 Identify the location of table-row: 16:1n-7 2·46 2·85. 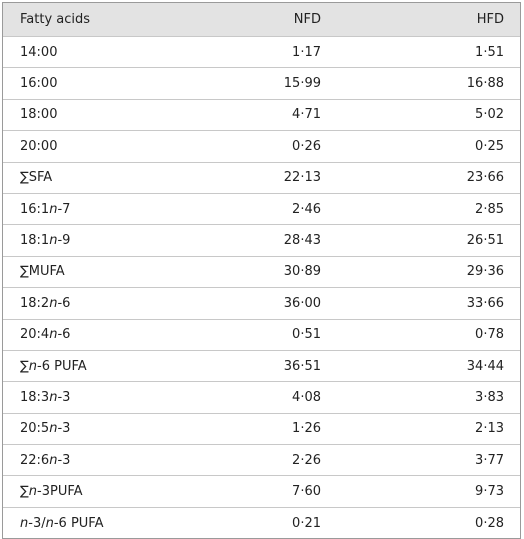
(261, 208).